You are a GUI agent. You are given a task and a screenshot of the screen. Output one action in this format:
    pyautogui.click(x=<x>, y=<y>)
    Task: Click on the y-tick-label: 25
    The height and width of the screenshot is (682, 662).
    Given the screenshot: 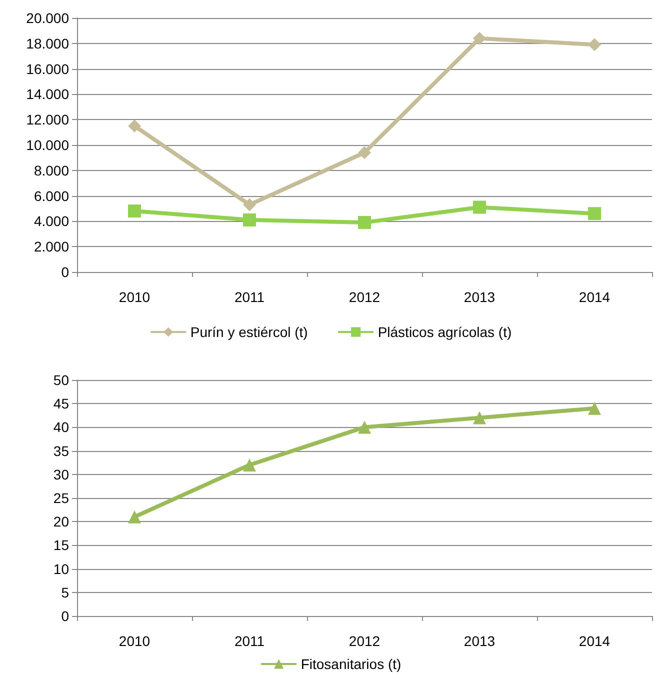 What is the action you would take?
    pyautogui.click(x=61, y=498)
    